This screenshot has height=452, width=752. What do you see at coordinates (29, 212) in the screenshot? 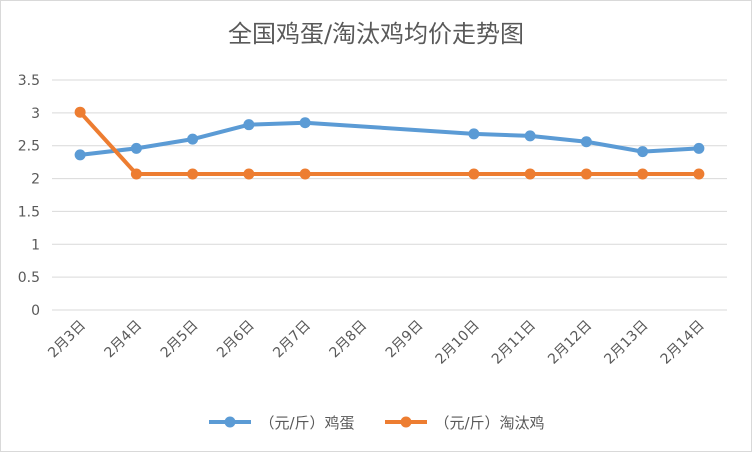
I see `y-tick-label: 1.5` at bounding box center [29, 212].